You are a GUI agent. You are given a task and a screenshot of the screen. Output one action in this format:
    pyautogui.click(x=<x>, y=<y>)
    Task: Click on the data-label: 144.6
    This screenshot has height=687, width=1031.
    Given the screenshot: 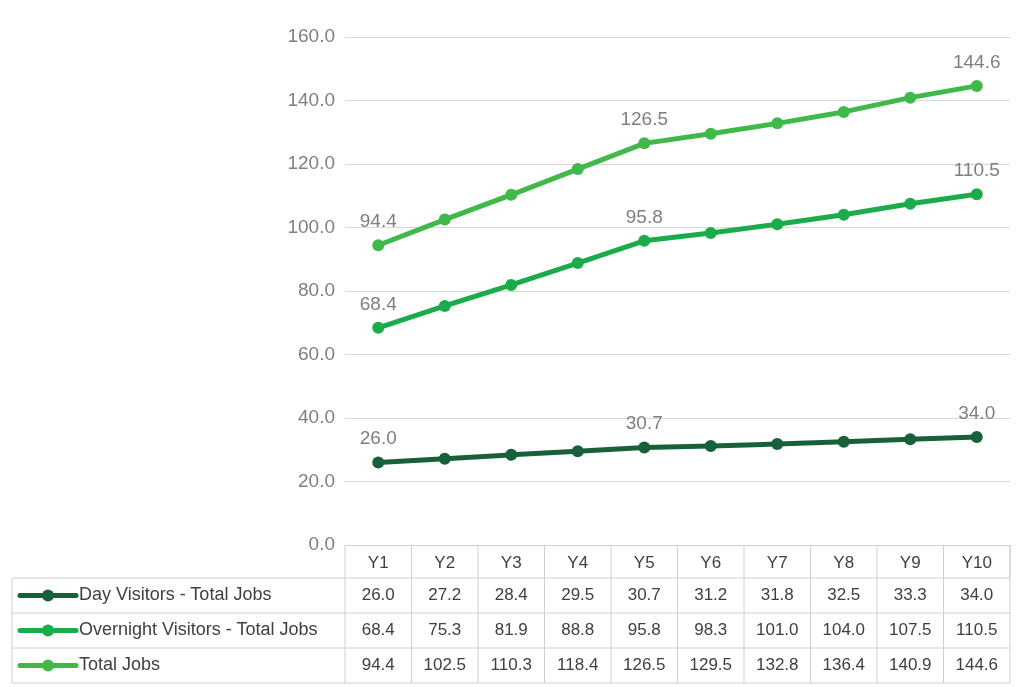 What is the action you would take?
    pyautogui.click(x=977, y=665)
    